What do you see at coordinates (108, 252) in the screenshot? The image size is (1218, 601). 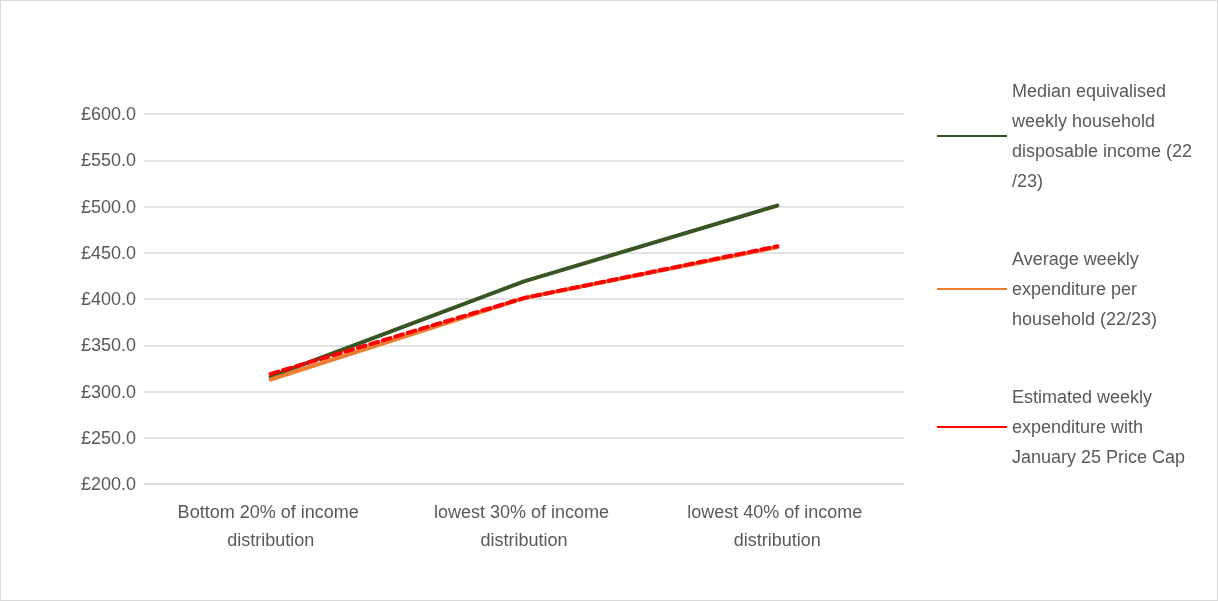 I see `y-tick-label: £450.0` at bounding box center [108, 252].